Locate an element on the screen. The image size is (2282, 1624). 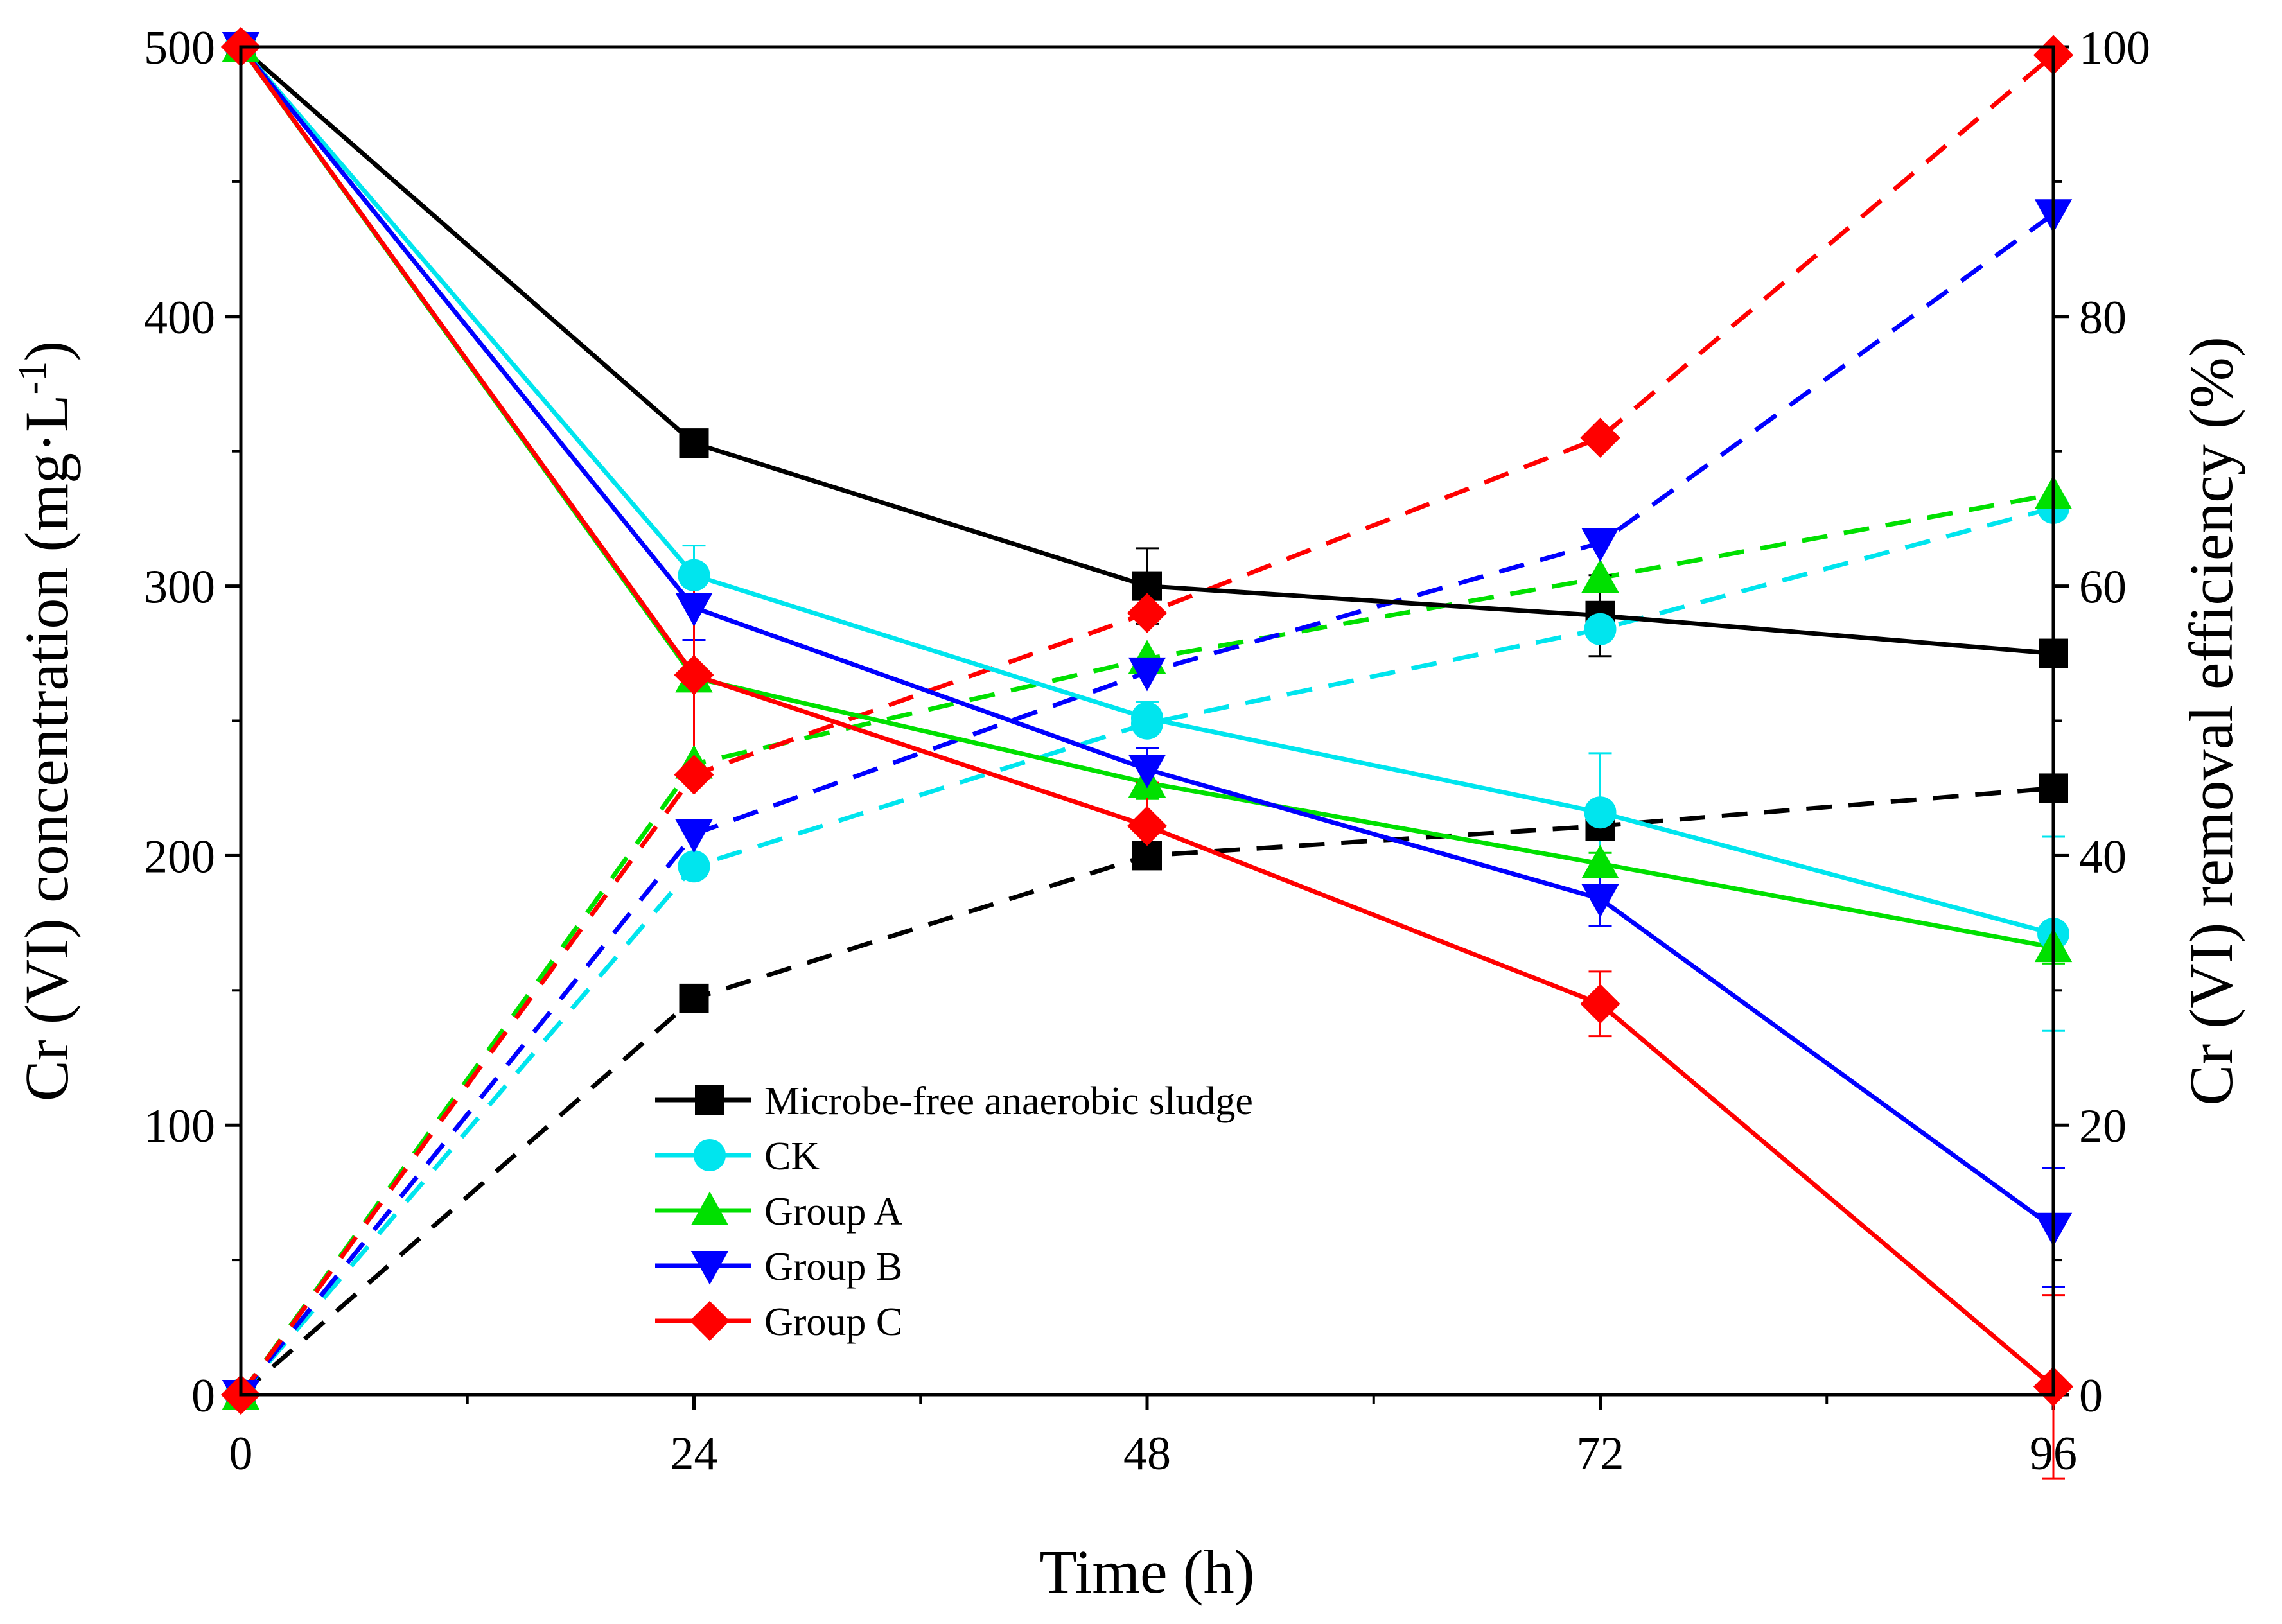
x-tick-label: 0 is located at coordinates (241, 1454).